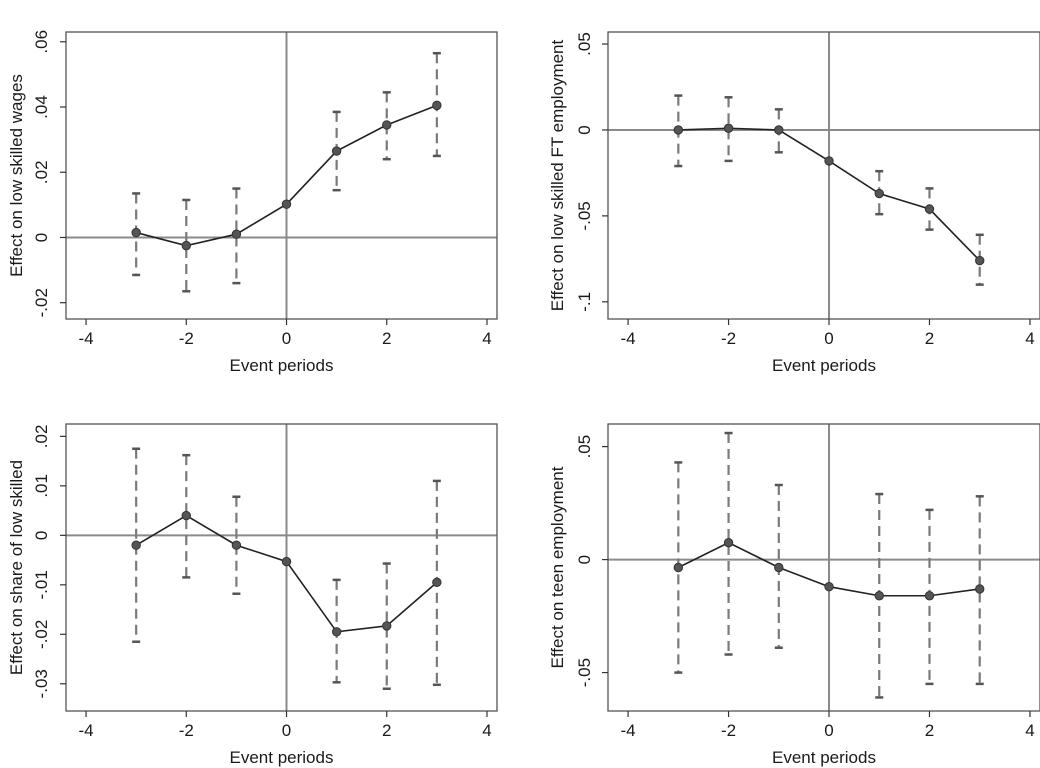  Describe the element at coordinates (41, 584) in the screenshot. I see `y-tick-label: -.01` at that location.